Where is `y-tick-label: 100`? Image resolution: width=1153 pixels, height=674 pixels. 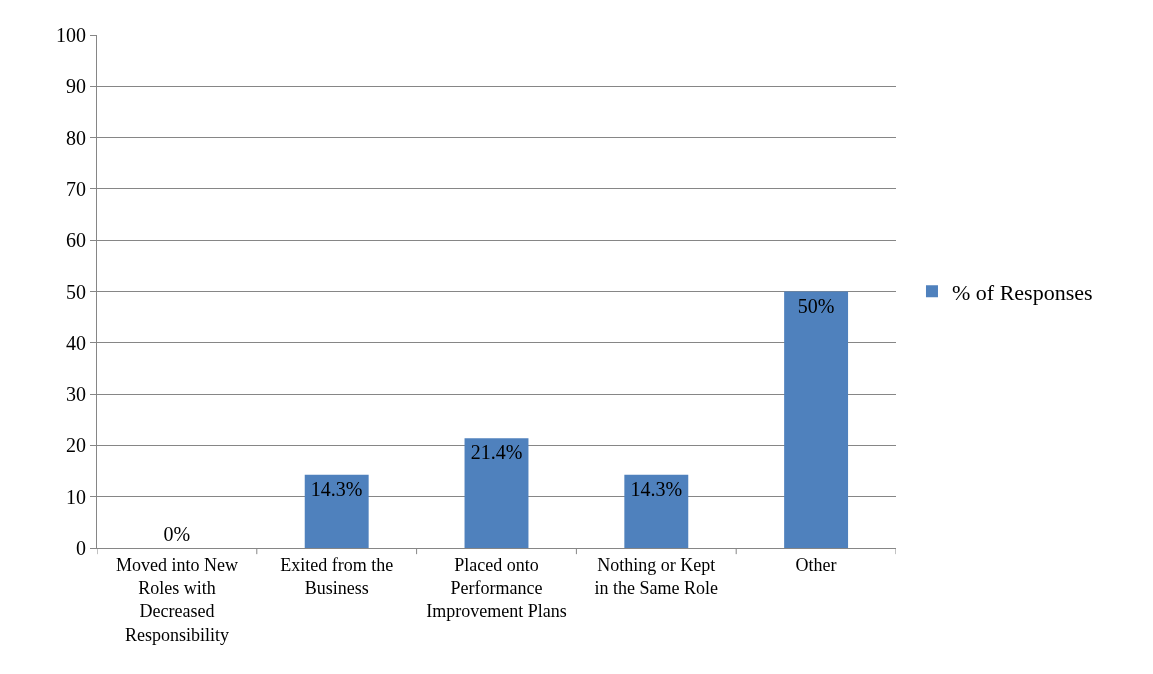 y-tick-label: 100 is located at coordinates (71, 35).